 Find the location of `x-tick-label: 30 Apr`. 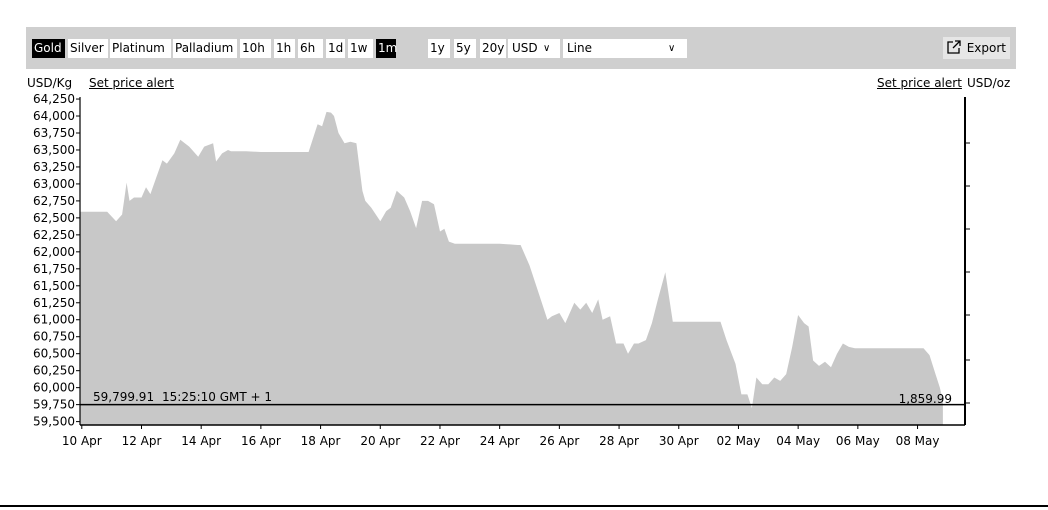

x-tick-label: 30 Apr is located at coordinates (679, 441).